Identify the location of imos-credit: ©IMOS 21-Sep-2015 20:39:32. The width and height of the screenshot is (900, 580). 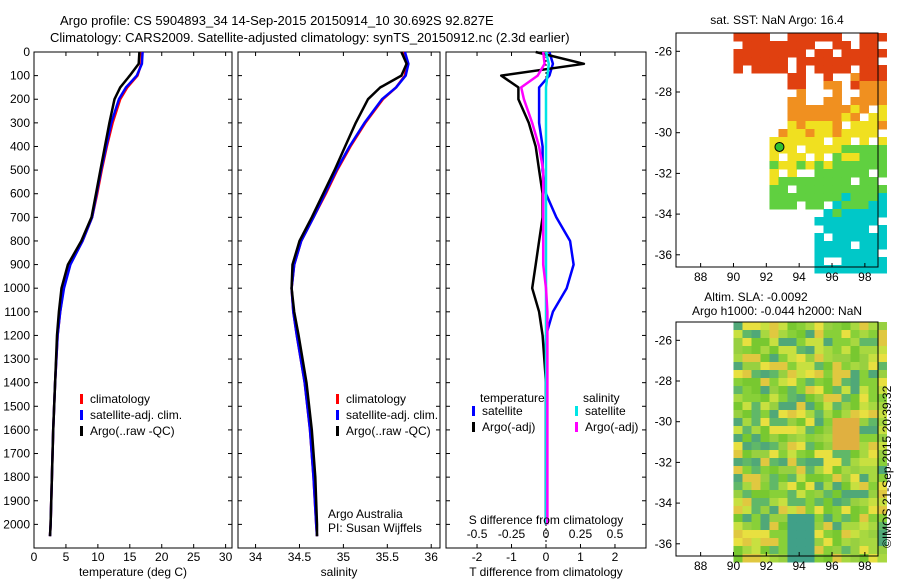
(887, 466).